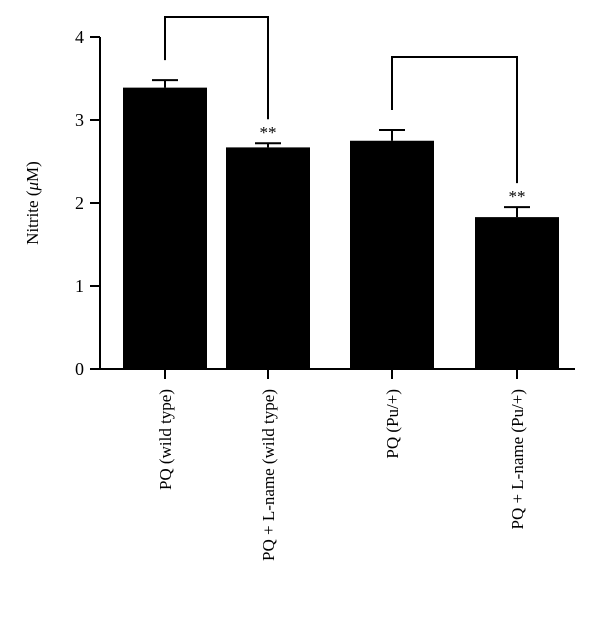 The image size is (600, 622). What do you see at coordinates (79, 120) in the screenshot?
I see `y-tick-label: 3` at bounding box center [79, 120].